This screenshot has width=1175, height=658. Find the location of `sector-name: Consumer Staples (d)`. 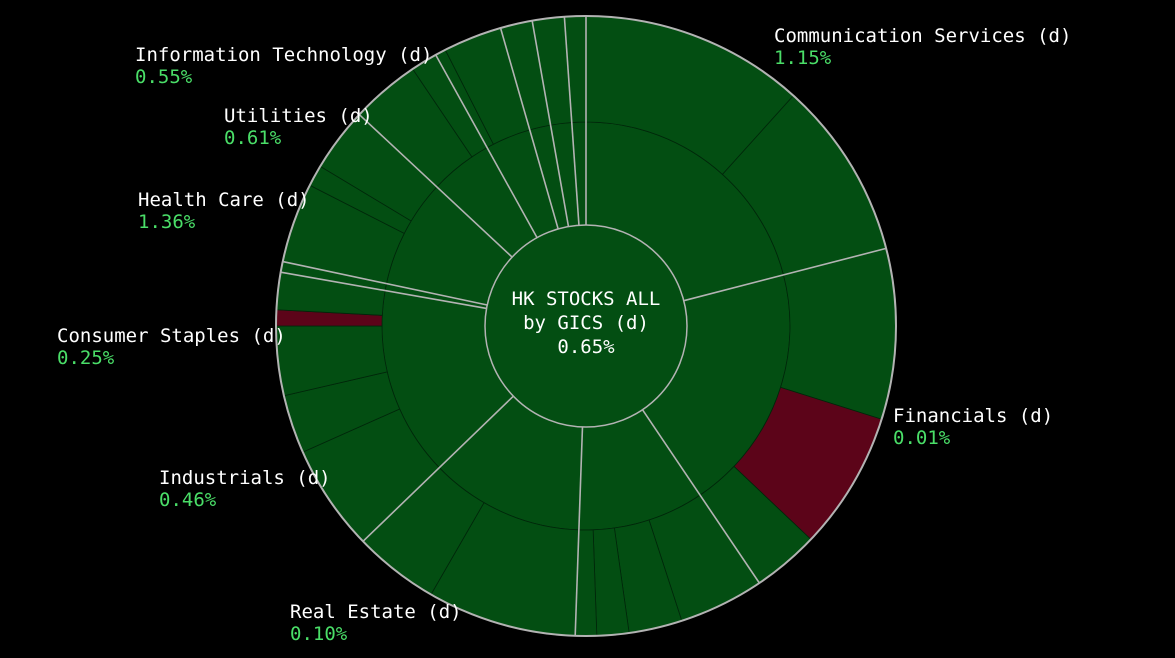

sector-name: Consumer Staples (d) is located at coordinates (171, 336).